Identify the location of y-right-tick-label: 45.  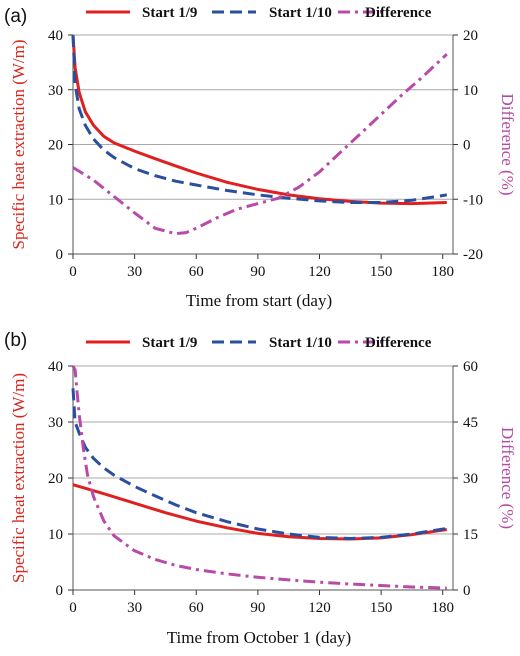
(470, 423).